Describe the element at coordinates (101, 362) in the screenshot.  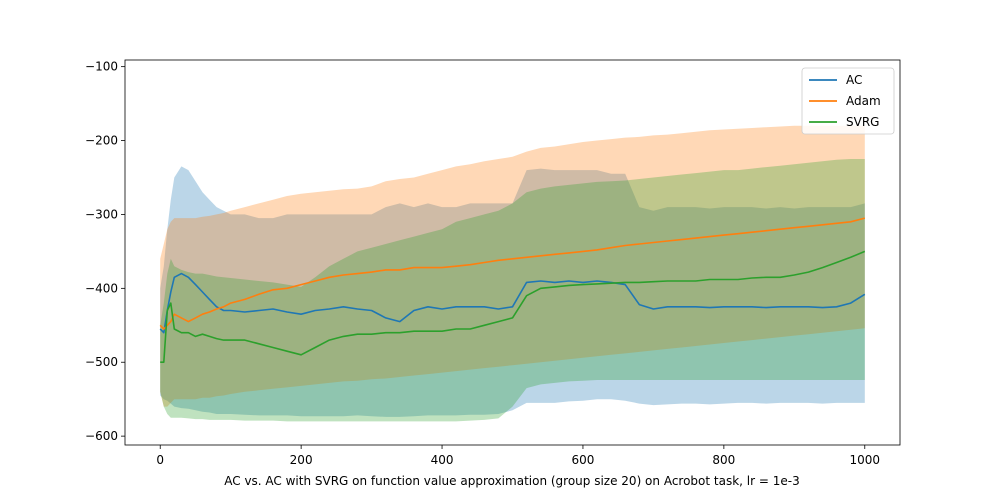
I see `y-tick-label: −500` at that location.